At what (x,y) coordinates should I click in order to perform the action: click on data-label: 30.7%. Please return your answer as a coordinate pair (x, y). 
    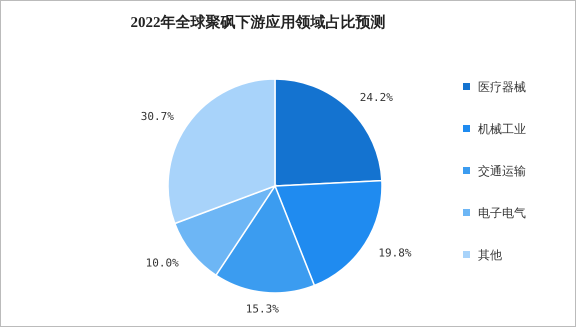
    Looking at the image, I should click on (157, 116).